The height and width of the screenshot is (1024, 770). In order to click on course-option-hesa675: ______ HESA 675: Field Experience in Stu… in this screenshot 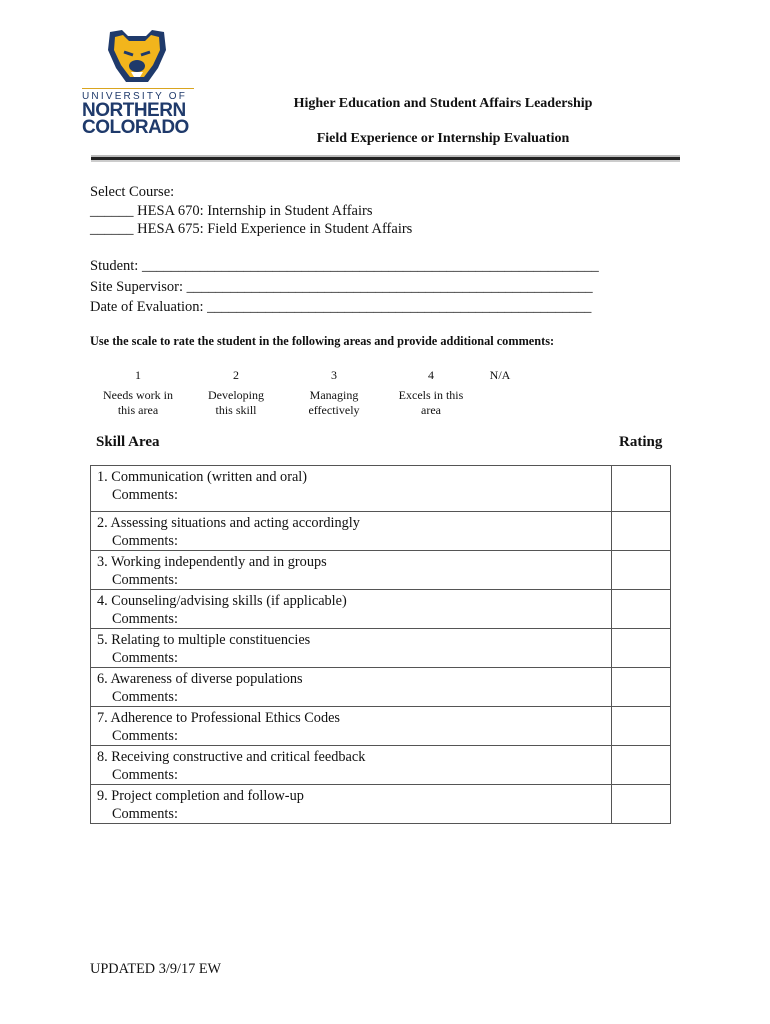, I will do `click(251, 229)`.